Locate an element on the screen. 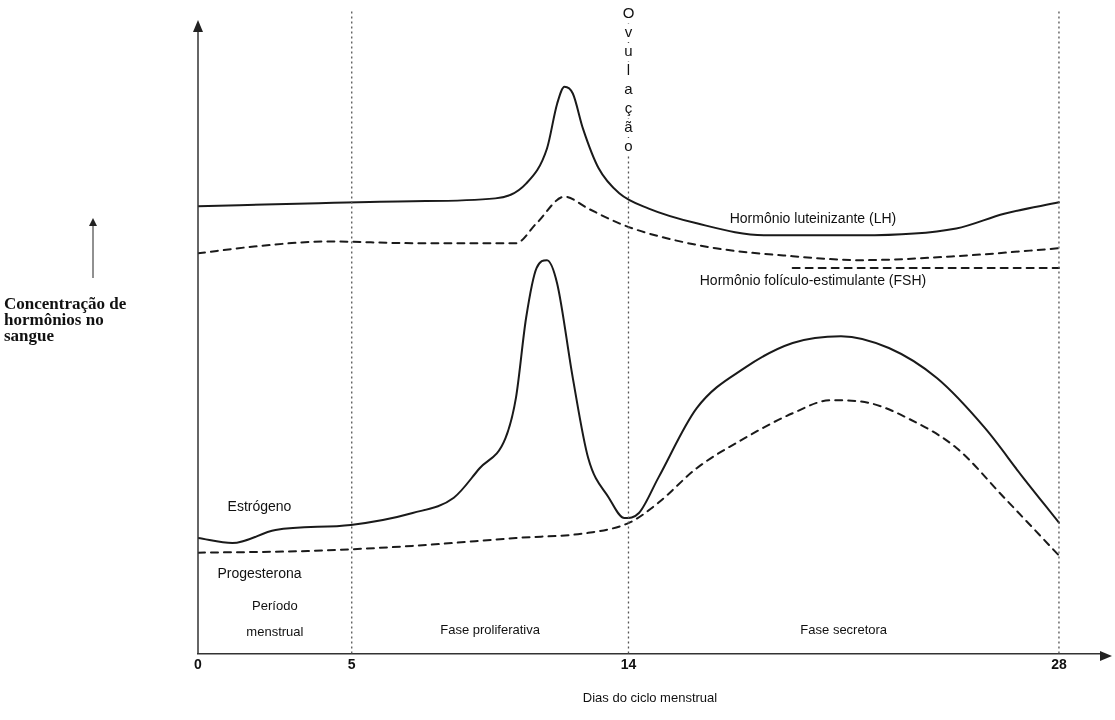 The width and height of the screenshot is (1115, 720). x-tick-label: 5 is located at coordinates (351, 663).